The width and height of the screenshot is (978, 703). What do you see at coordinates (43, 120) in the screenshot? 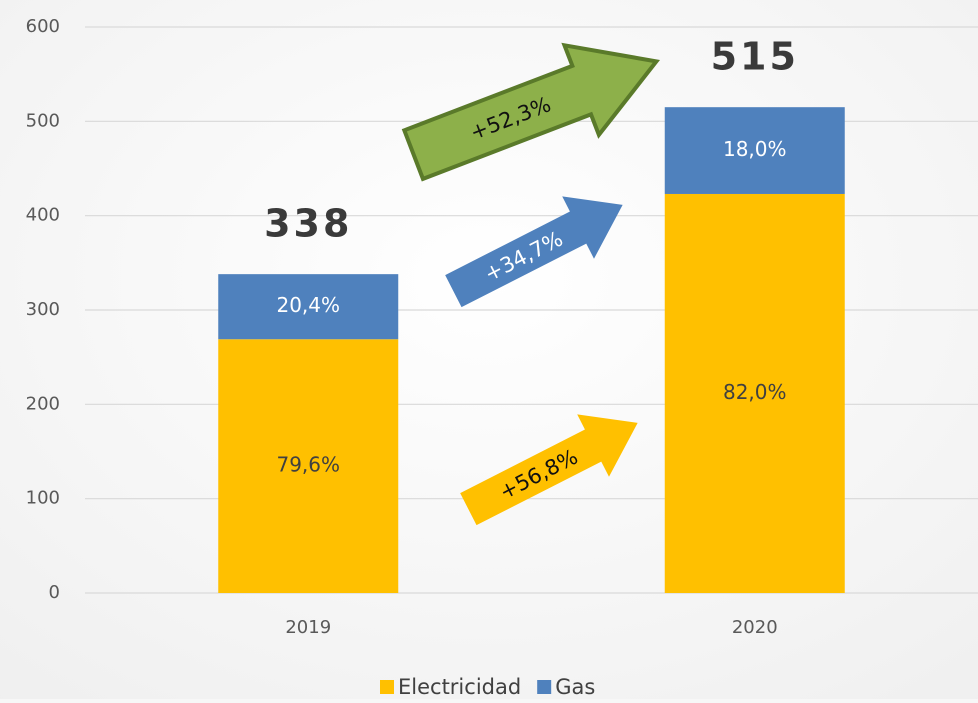
I see `y-tick-label: 500` at bounding box center [43, 120].